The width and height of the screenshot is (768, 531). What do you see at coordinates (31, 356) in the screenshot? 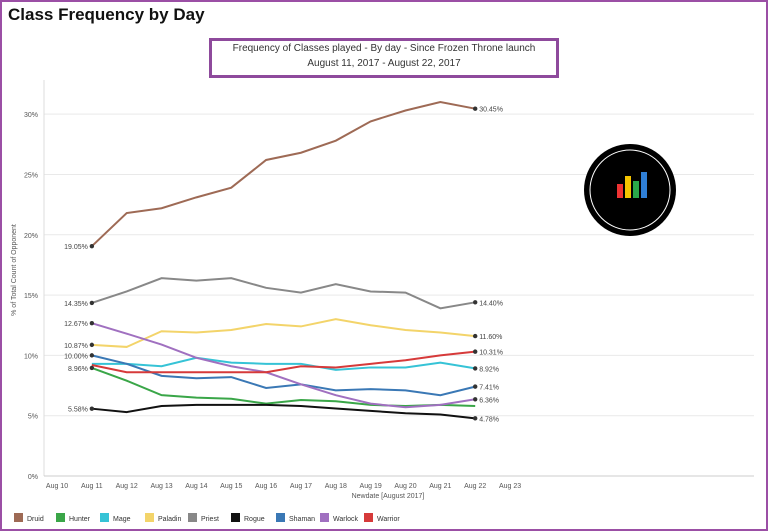
I see `y-tick-label: 10%` at bounding box center [31, 356].